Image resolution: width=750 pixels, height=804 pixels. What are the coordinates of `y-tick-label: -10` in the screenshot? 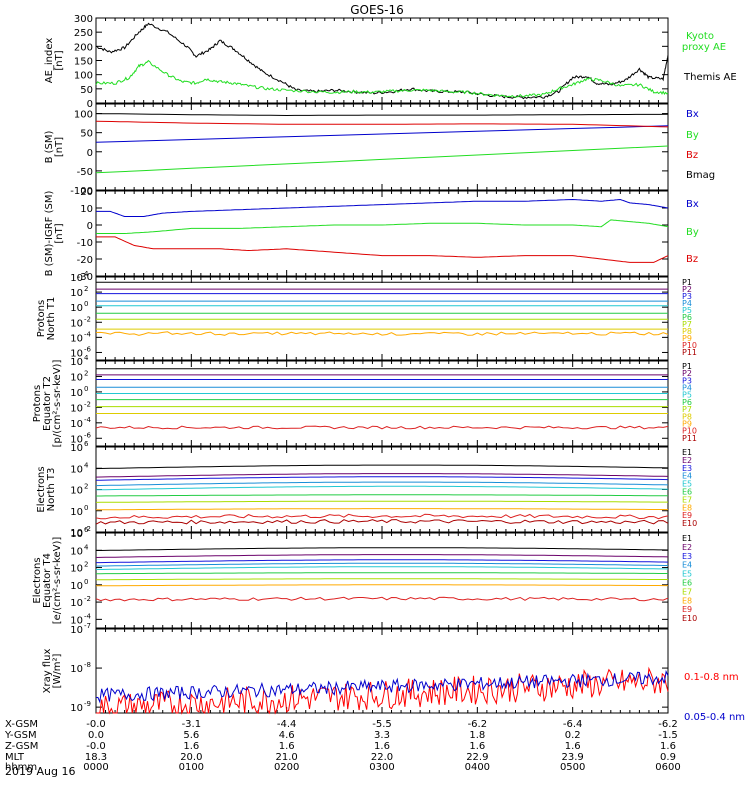 It's located at (85, 243).